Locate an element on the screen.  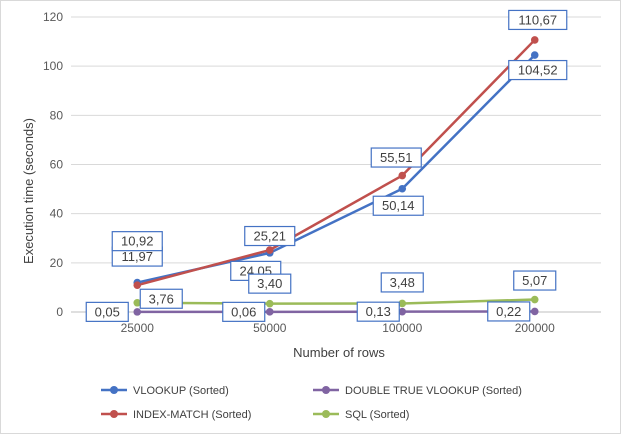
legend-item: SQL (Sorted) is located at coordinates (361, 415).